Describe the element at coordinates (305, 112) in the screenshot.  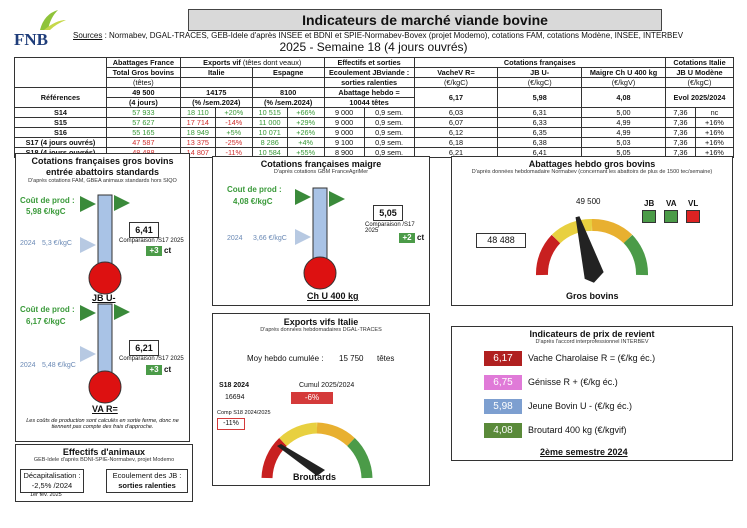
I see `cell-esp: +66%` at that location.